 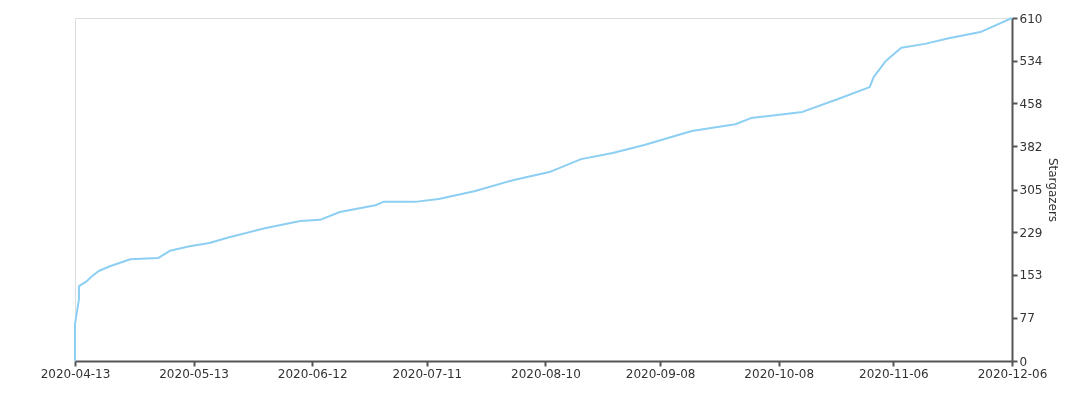 I want to click on y-axis-title: Stargazers, so click(x=1053, y=190).